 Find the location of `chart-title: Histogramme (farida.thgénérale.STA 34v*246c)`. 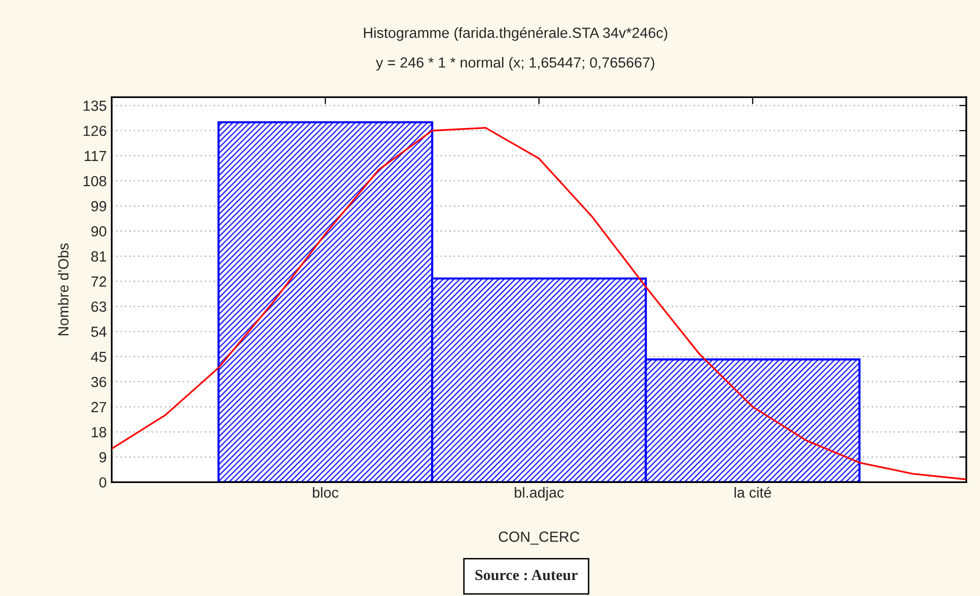

chart-title: Histogramme (farida.thgénérale.STA 34v*246c) is located at coordinates (516, 34).